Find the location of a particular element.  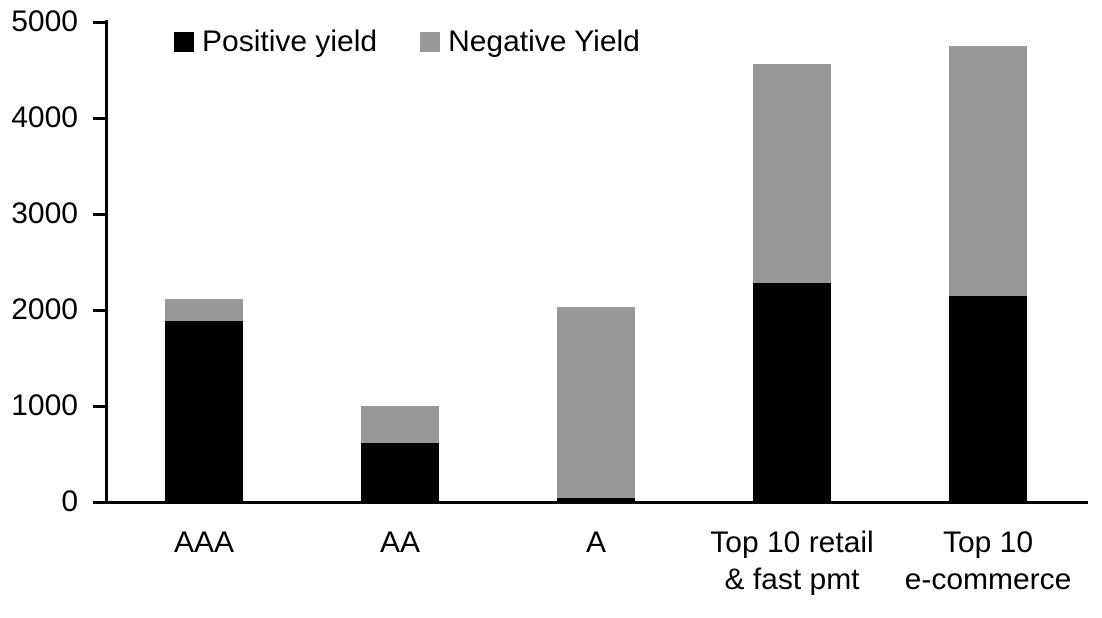

legend: Positive yield Negative Yield is located at coordinates (407, 42).